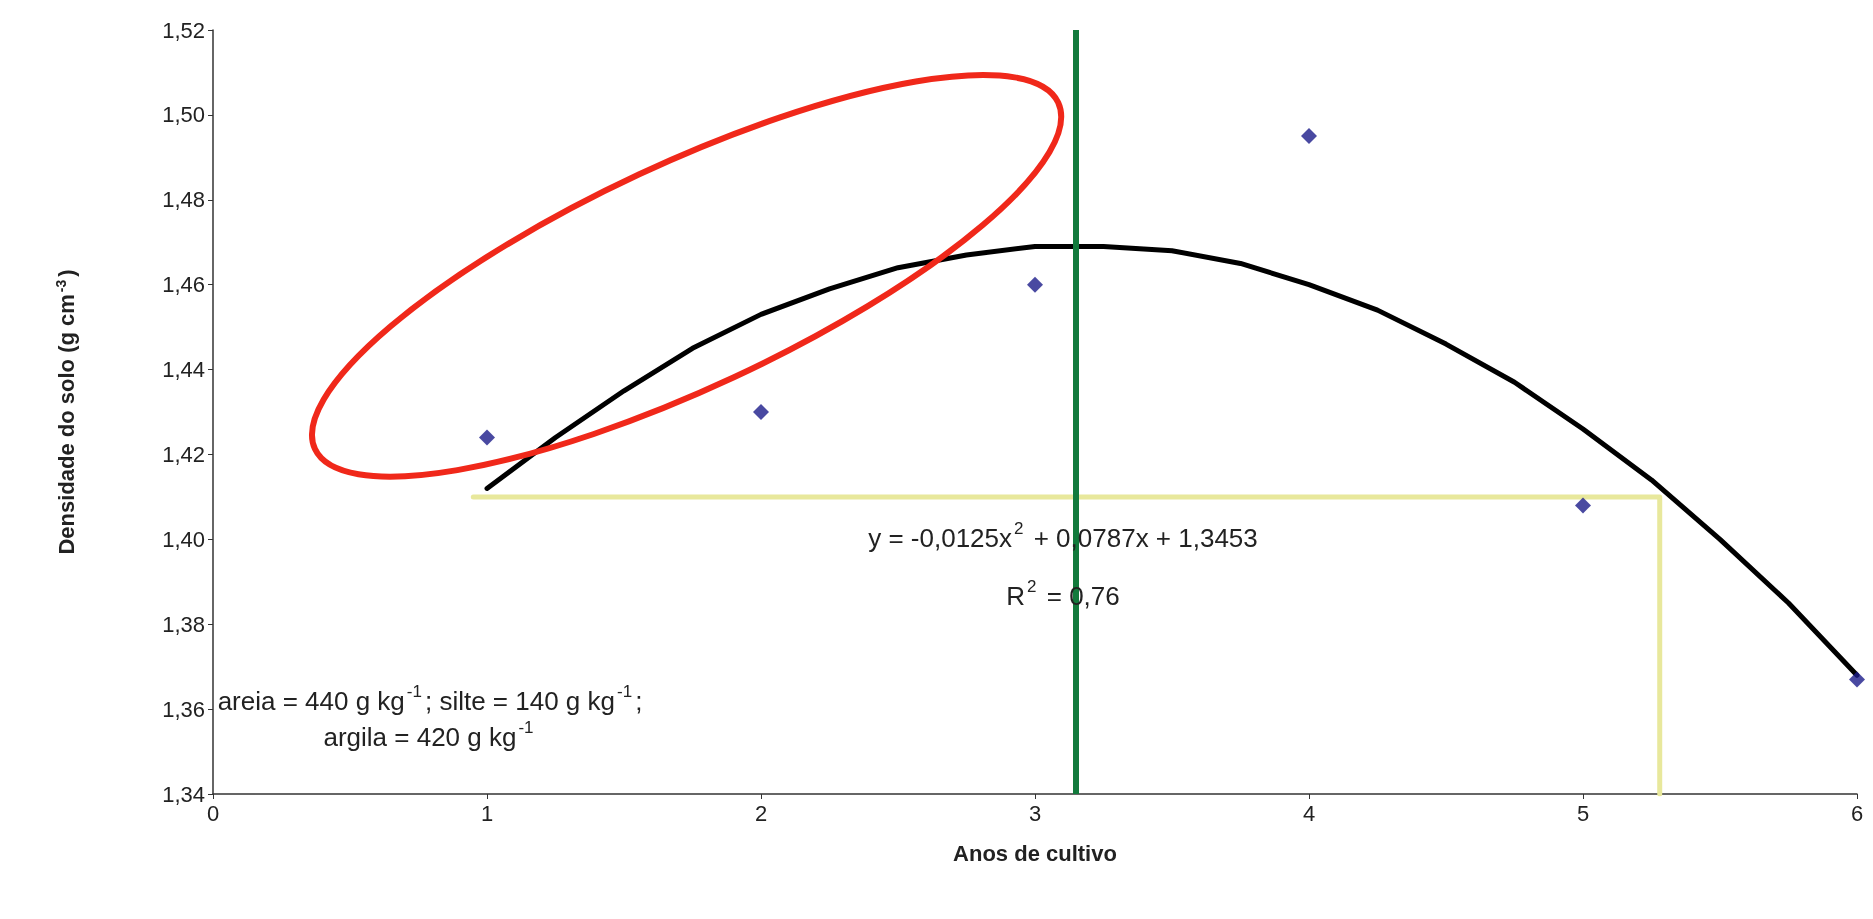 The height and width of the screenshot is (919, 1873). Describe the element at coordinates (183, 285) in the screenshot. I see `y-tick-label: 1,46` at that location.